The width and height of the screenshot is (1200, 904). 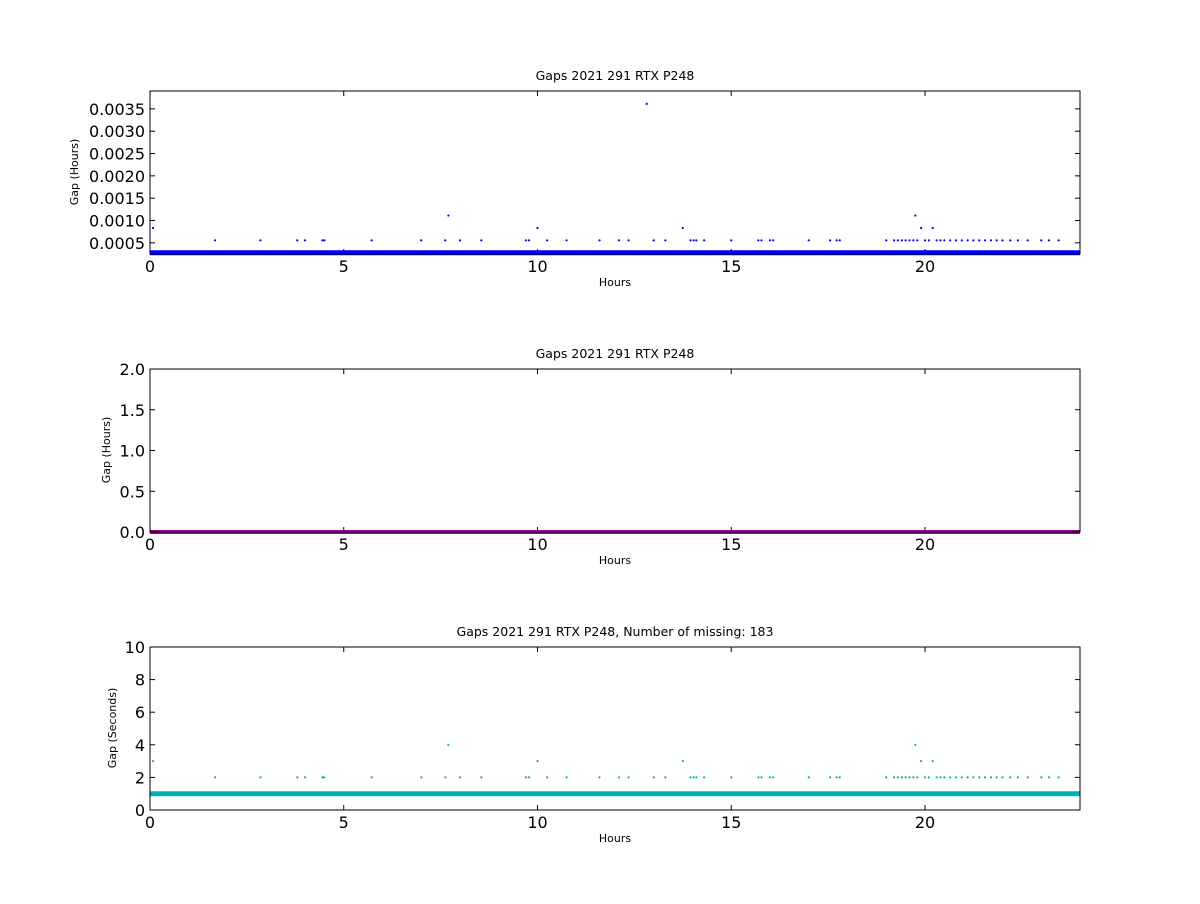 I want to click on y-tick-label: 0.0030, so click(x=117, y=131).